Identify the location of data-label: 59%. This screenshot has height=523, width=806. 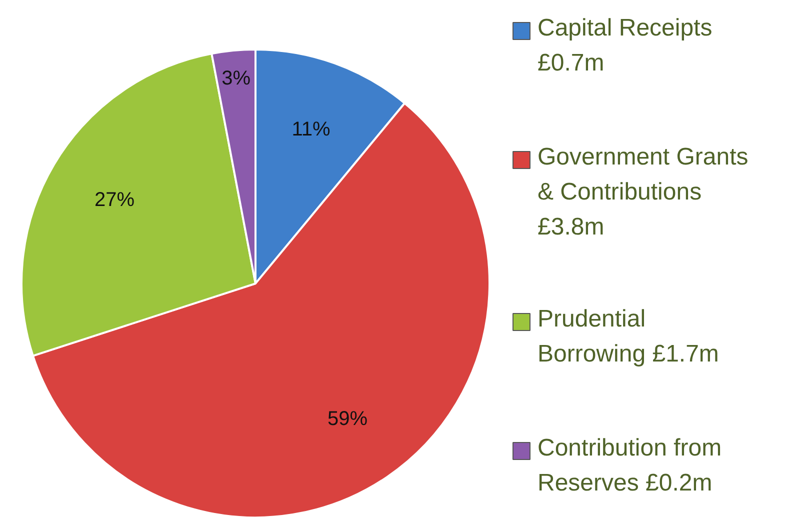
(348, 419).